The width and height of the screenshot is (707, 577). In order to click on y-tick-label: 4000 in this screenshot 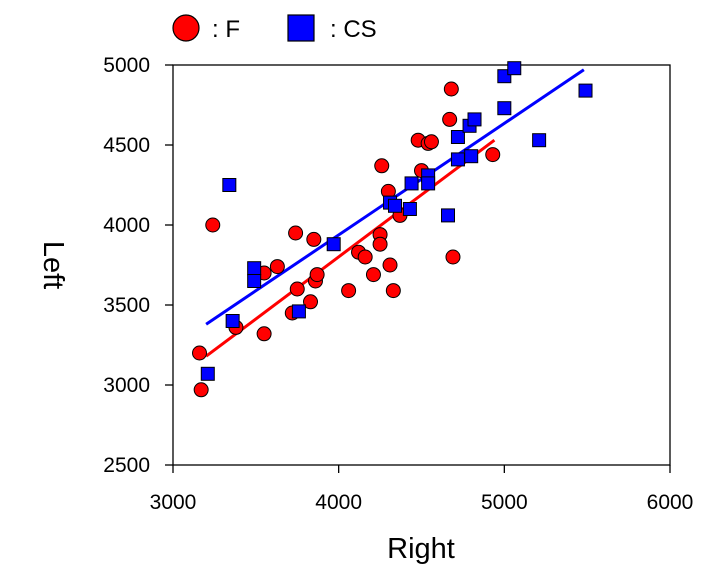, I will do `click(126, 225)`.